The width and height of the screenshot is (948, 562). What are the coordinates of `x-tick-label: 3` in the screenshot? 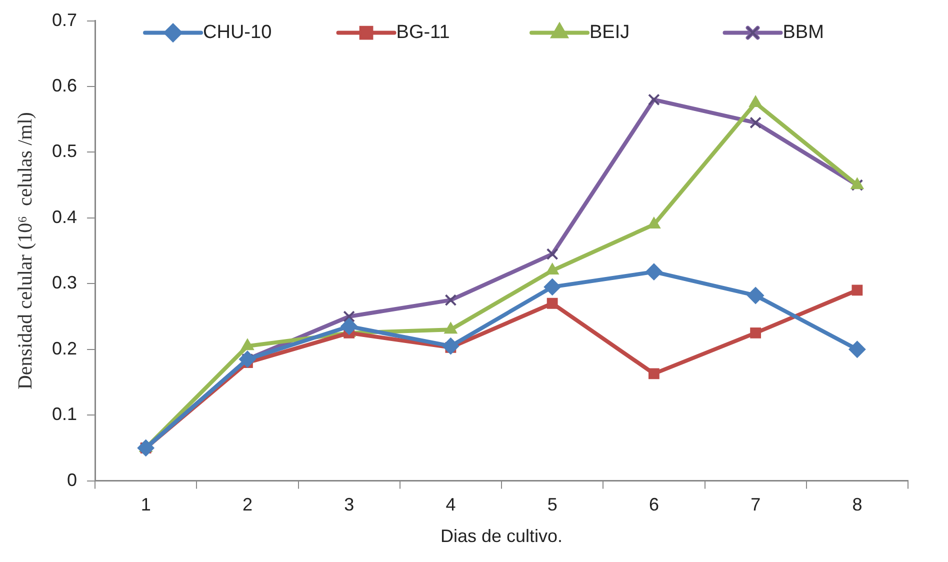 It's located at (349, 504).